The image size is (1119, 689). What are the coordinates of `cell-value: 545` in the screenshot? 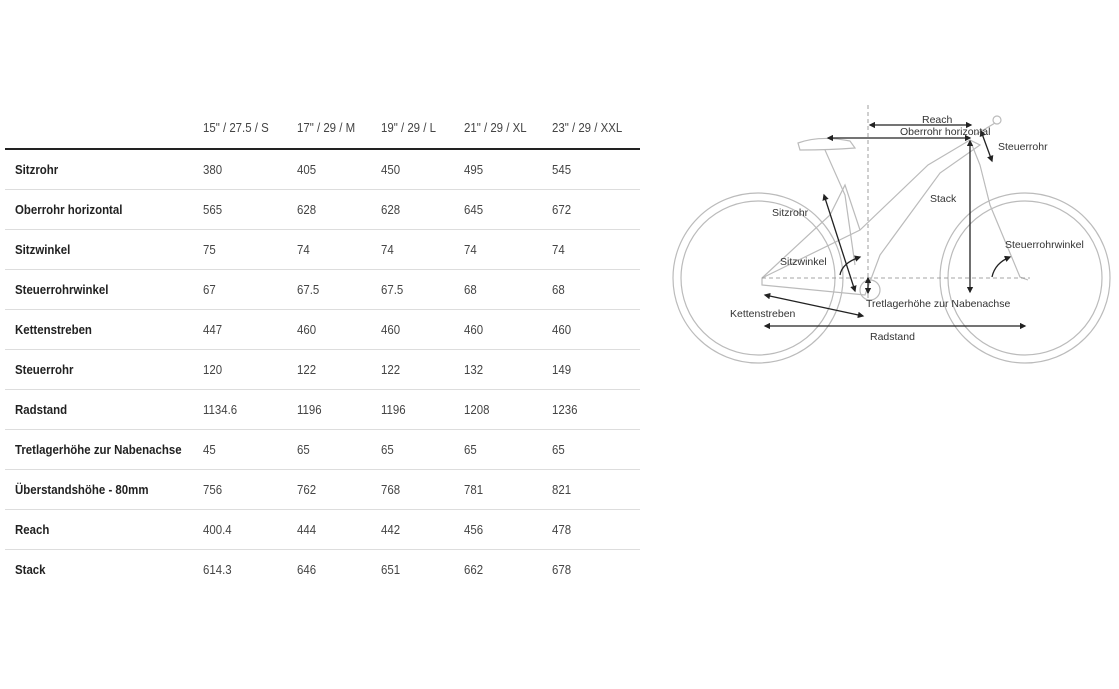 It's located at (562, 169).